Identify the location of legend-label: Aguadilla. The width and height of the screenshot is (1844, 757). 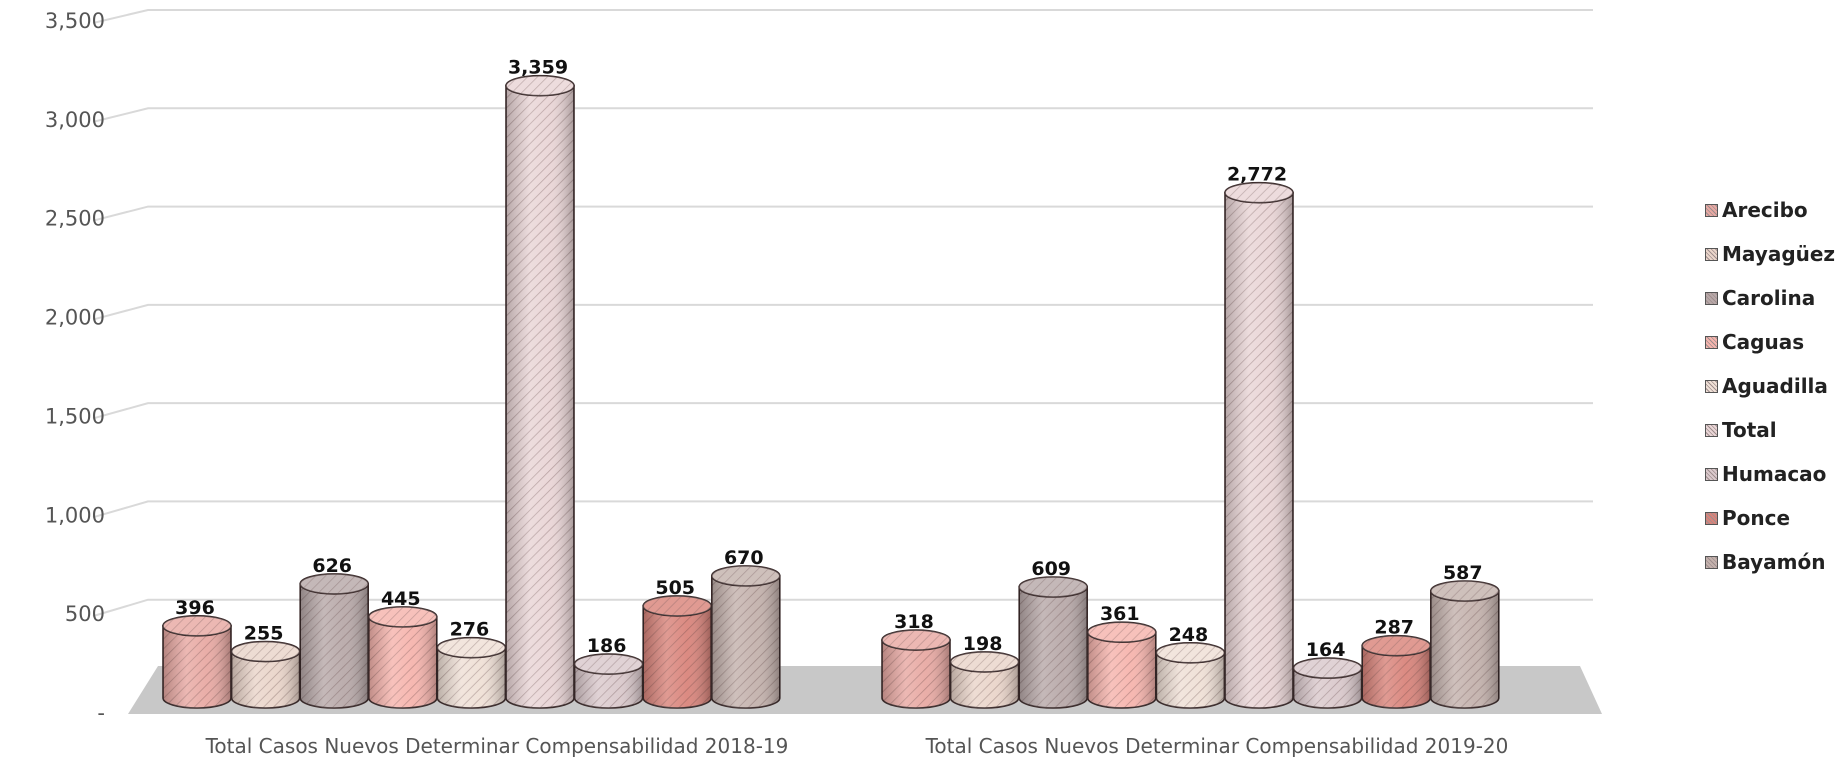
(1775, 386).